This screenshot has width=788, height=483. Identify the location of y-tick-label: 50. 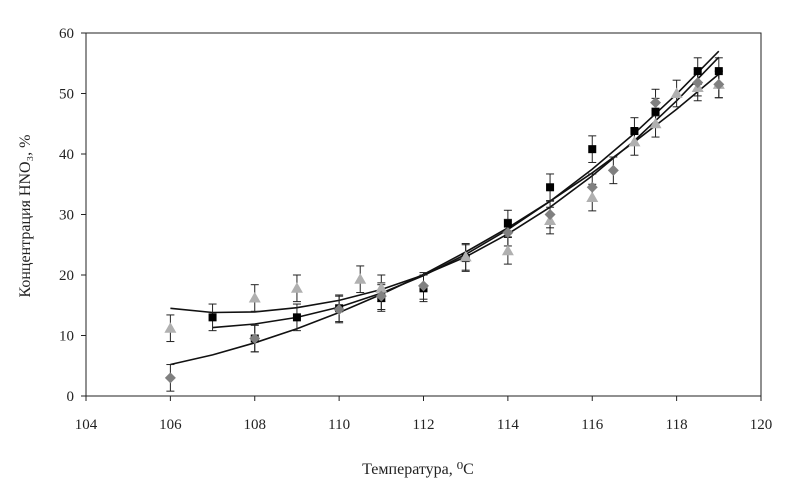
(66, 95).